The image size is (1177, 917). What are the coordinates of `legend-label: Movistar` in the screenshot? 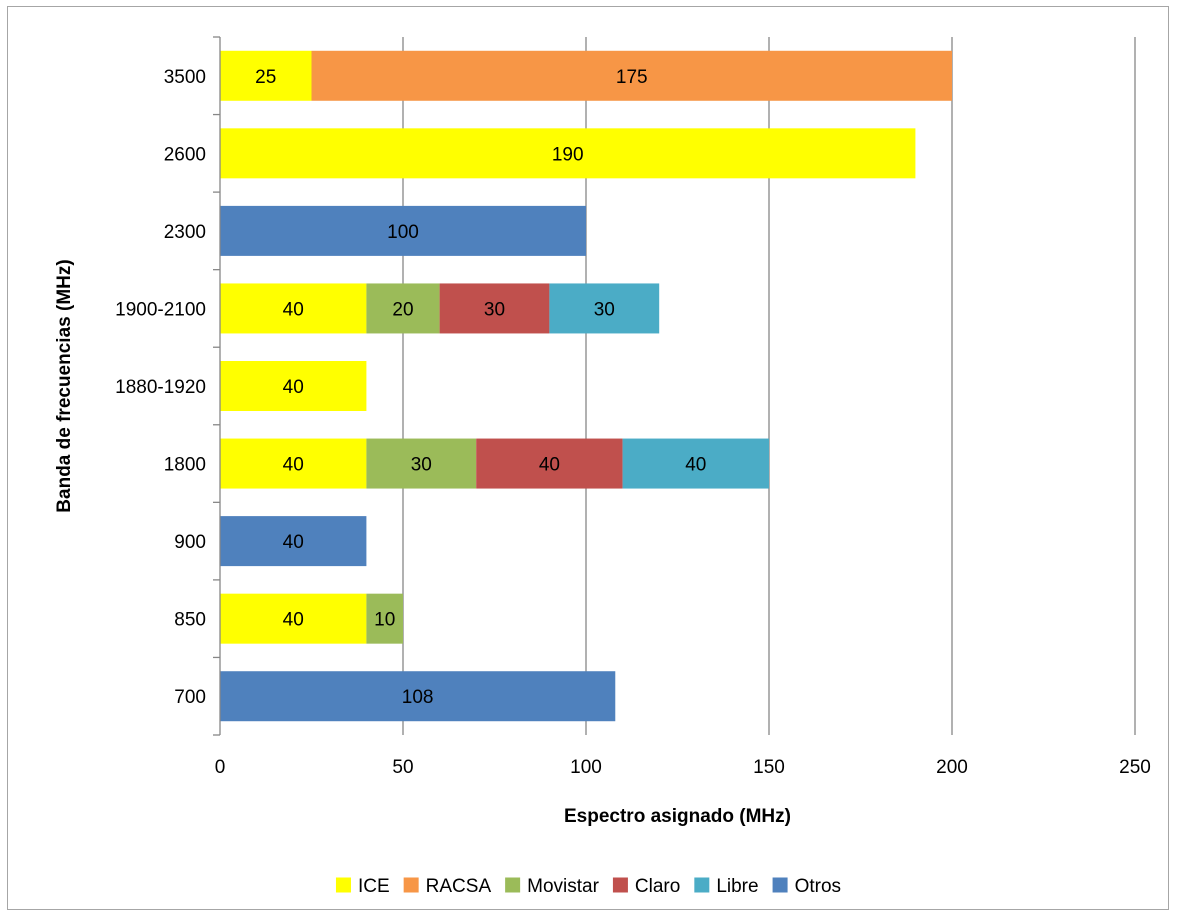 It's located at (563, 886).